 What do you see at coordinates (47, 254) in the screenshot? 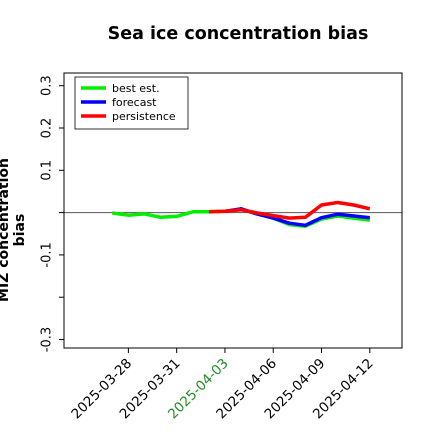
I see `y-tick-label: -0.1` at bounding box center [47, 254].